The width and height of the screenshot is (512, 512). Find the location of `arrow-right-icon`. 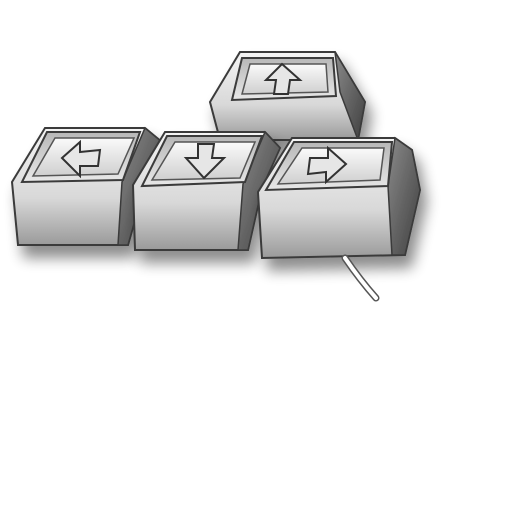

arrow-right-icon is located at coordinates (327, 165).